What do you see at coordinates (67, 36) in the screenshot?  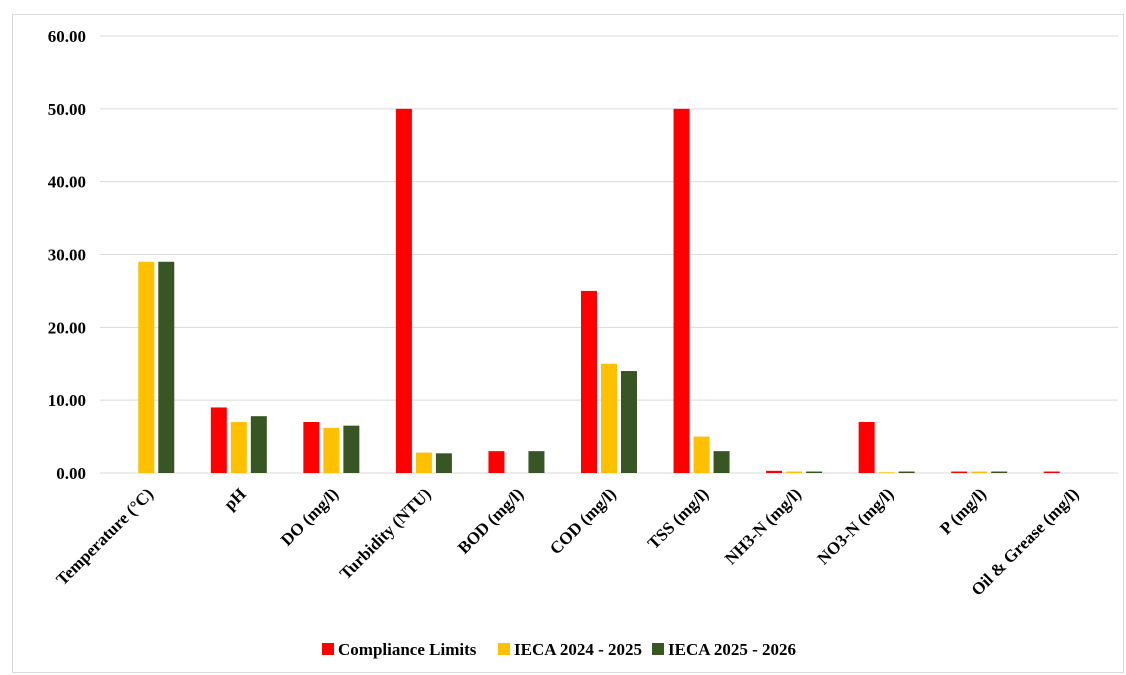 I see `y-tick-label: 60.00` at bounding box center [67, 36].